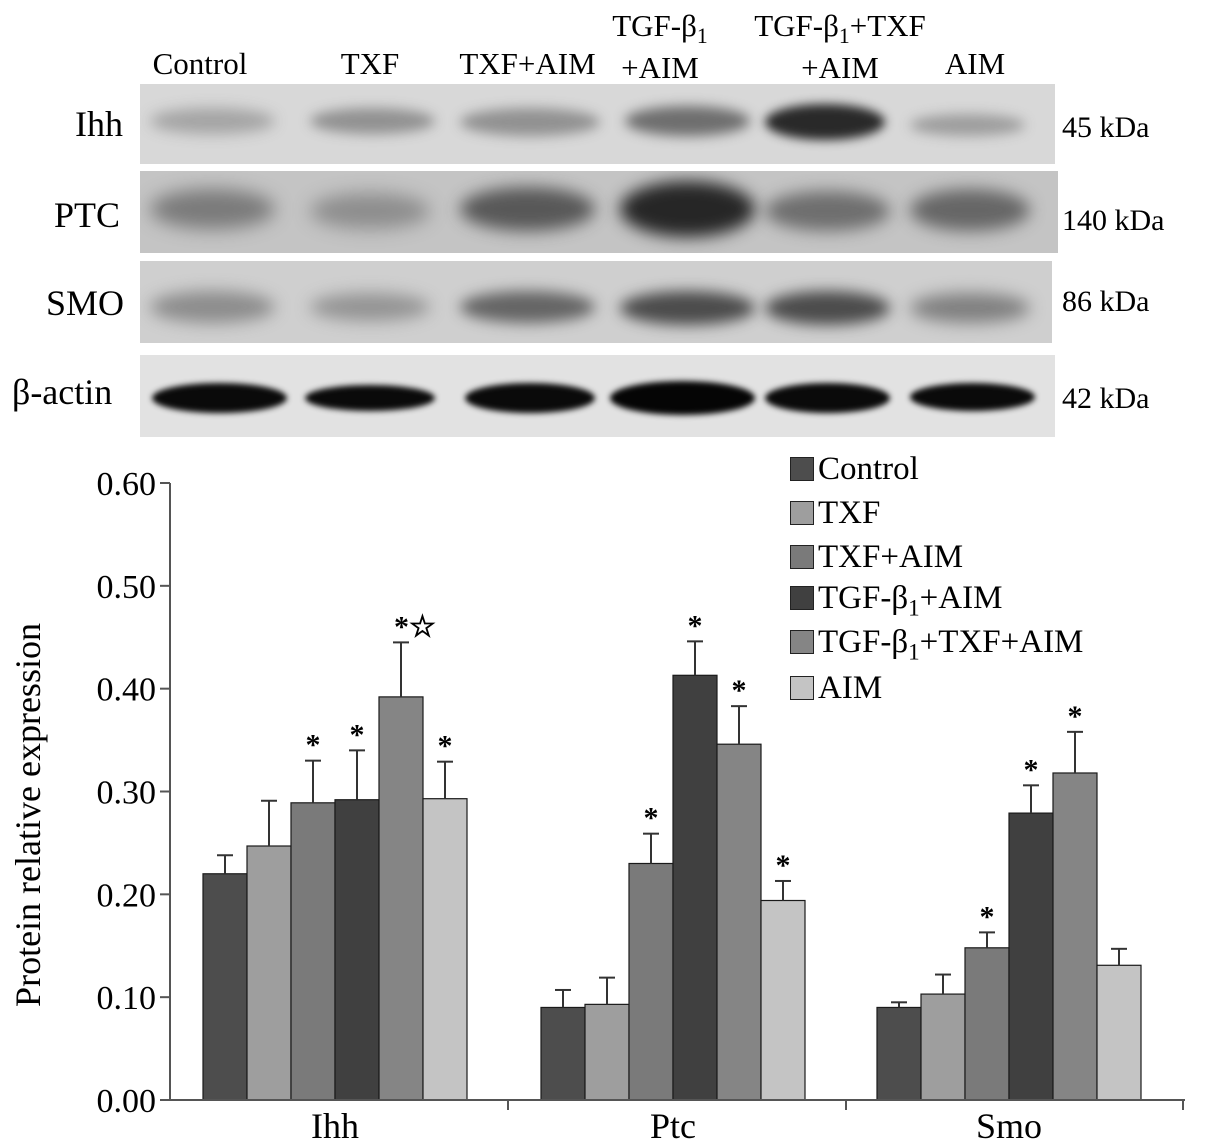 The width and height of the screenshot is (1205, 1140). I want to click on legend-item-aim: AIM, so click(836, 688).